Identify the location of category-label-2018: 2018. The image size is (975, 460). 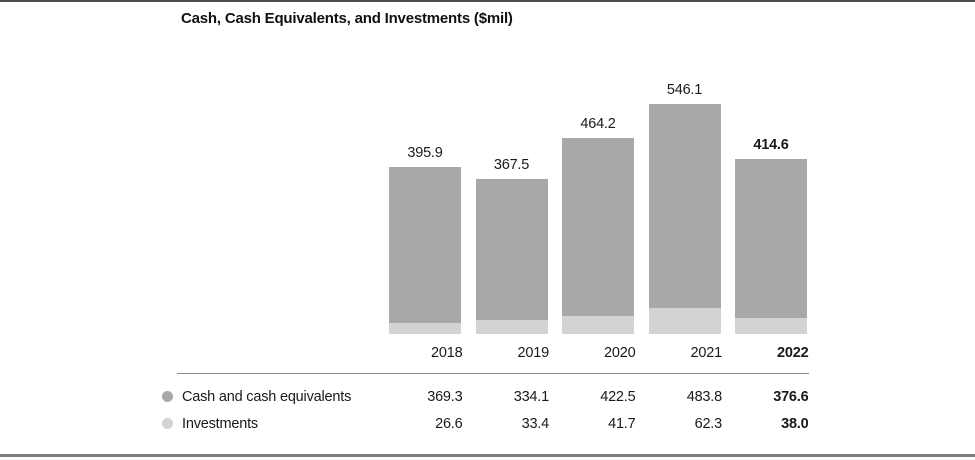
(447, 353).